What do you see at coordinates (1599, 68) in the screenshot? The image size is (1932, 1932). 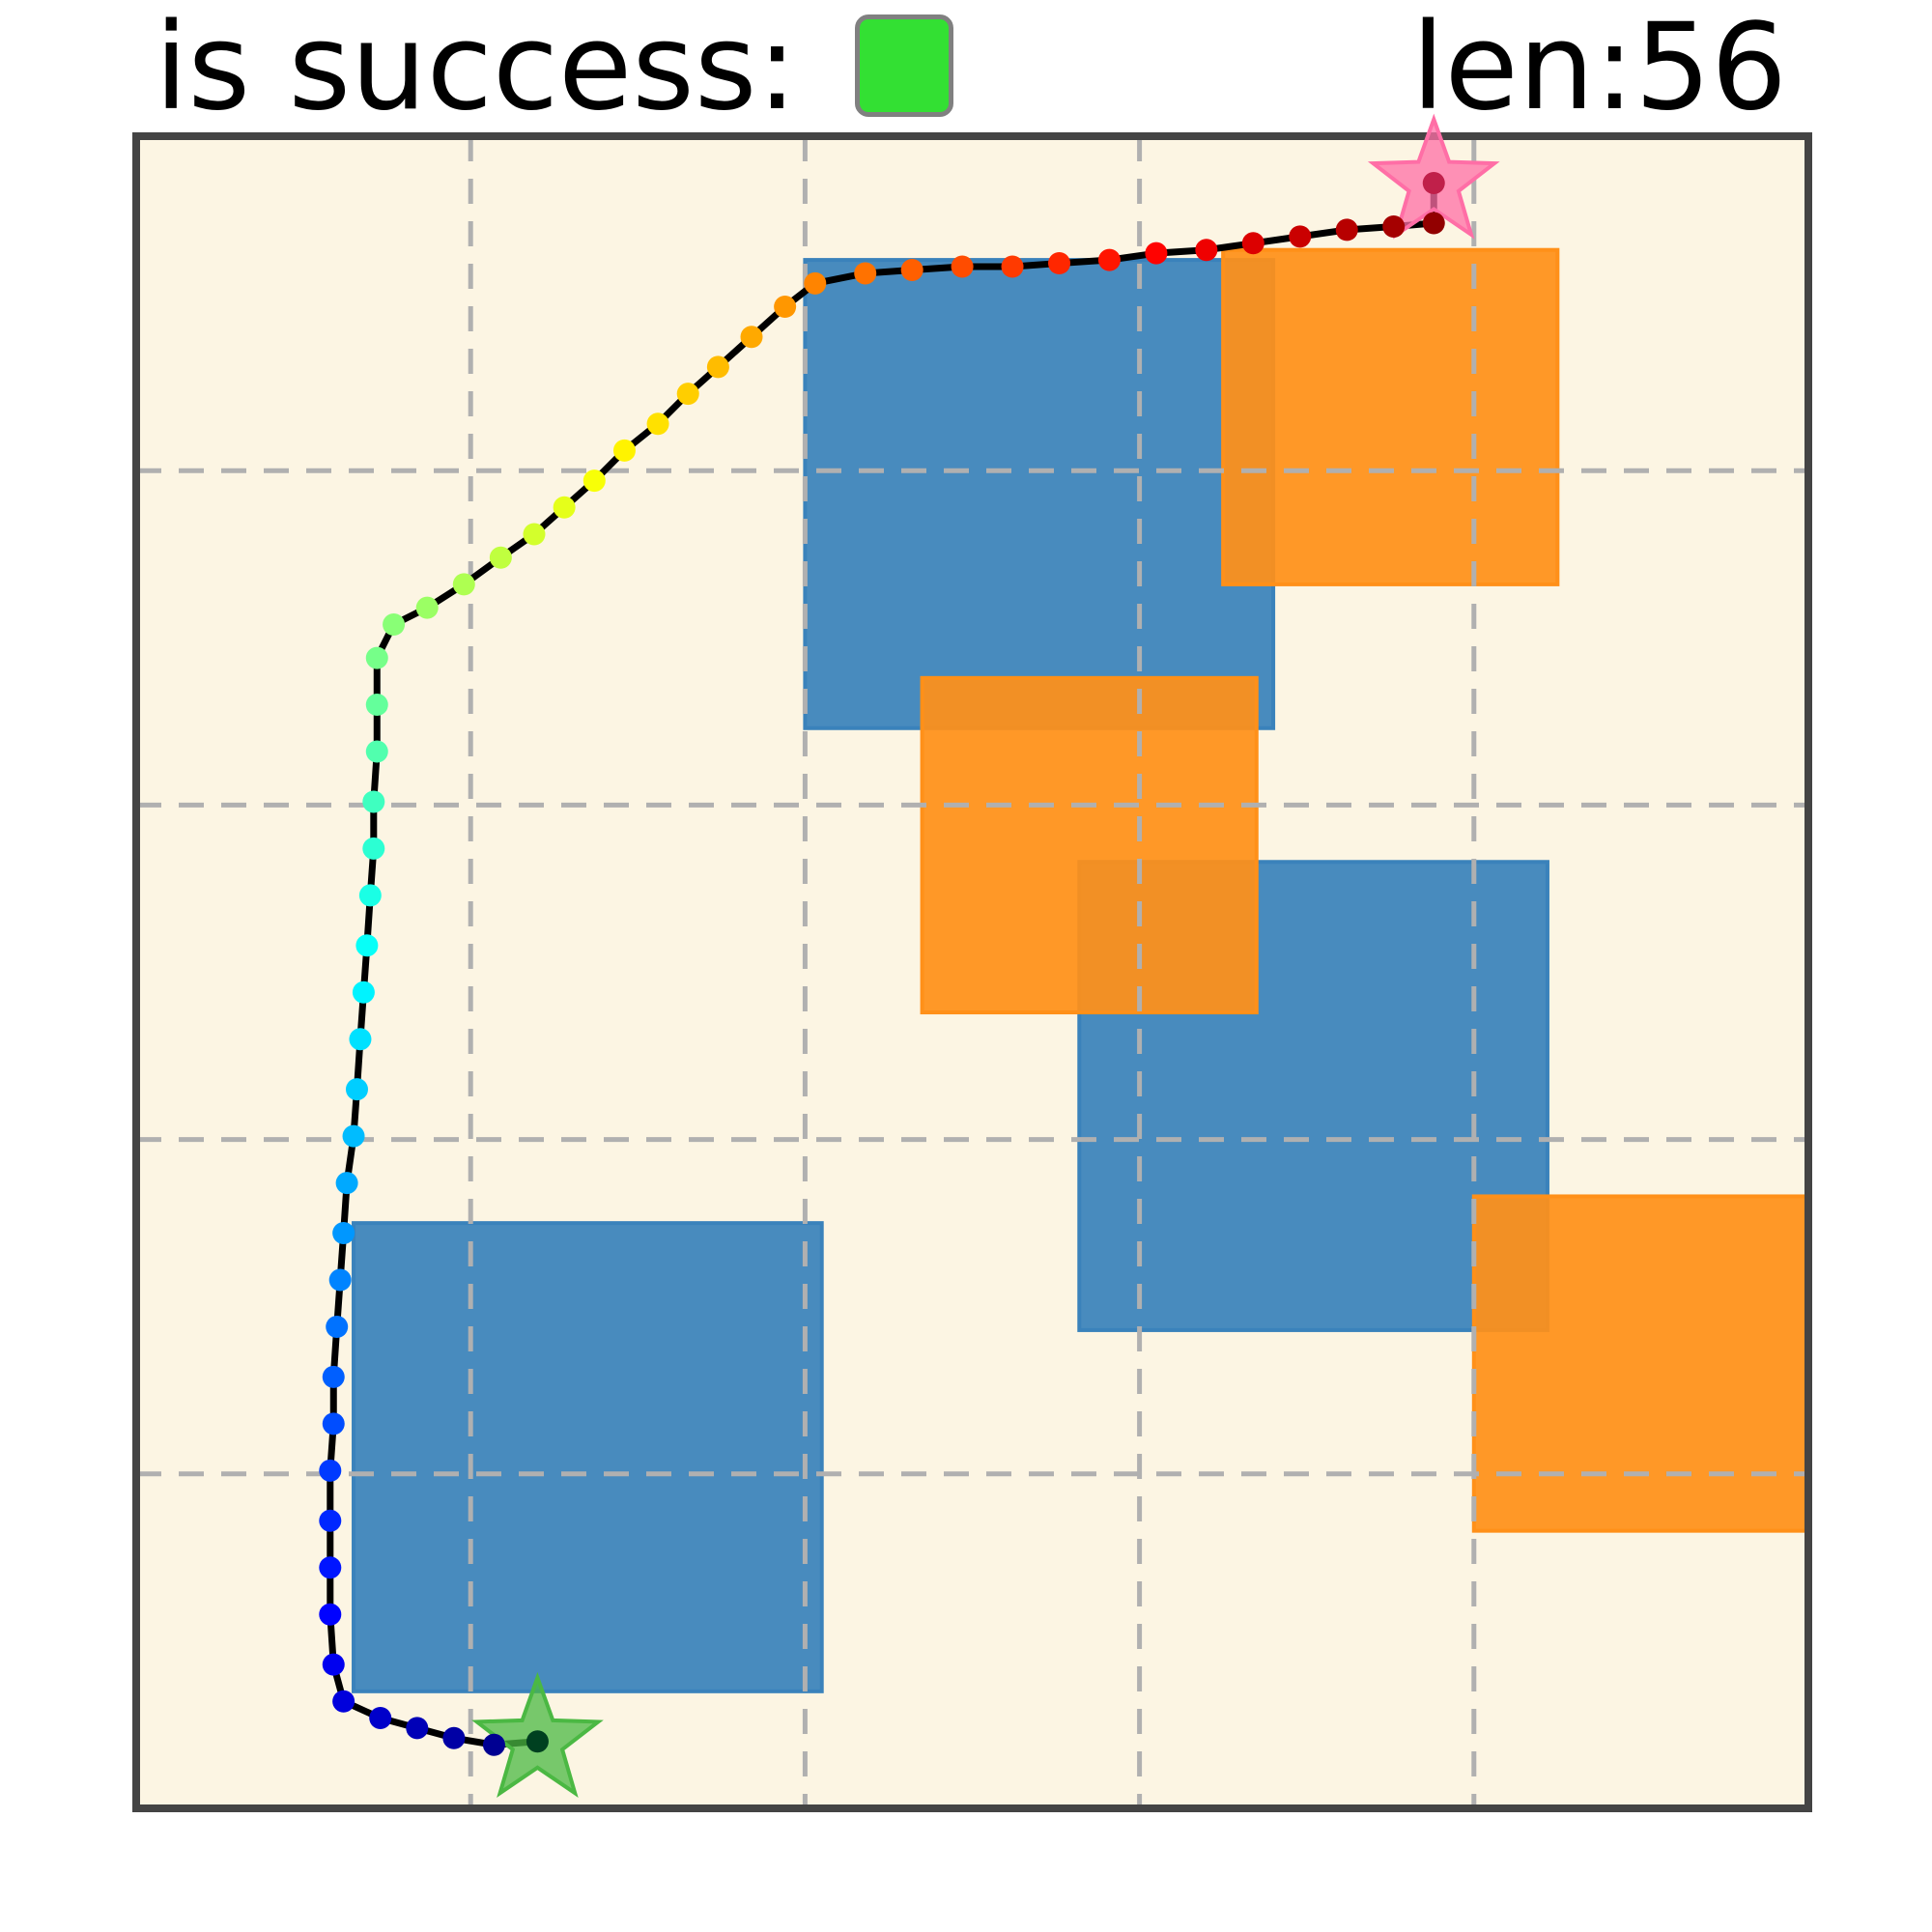 I see `length-label: len:56` at bounding box center [1599, 68].